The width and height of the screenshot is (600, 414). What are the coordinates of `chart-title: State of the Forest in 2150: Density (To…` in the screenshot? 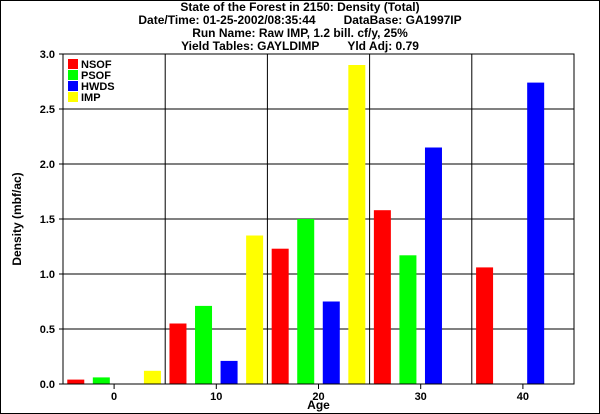 It's located at (300, 7).